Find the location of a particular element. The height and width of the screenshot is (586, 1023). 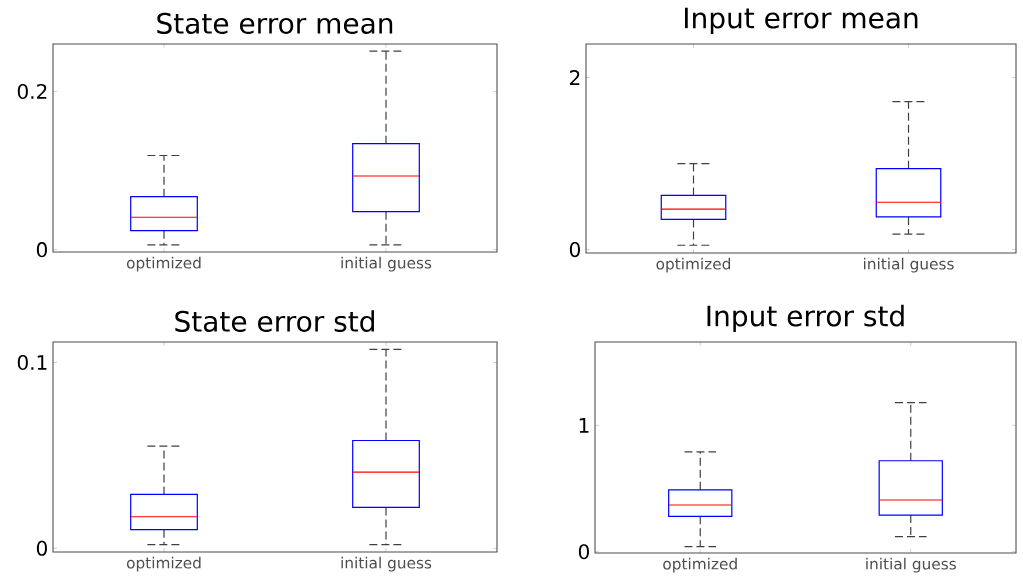

y-tick-label: 1 is located at coordinates (584, 425).